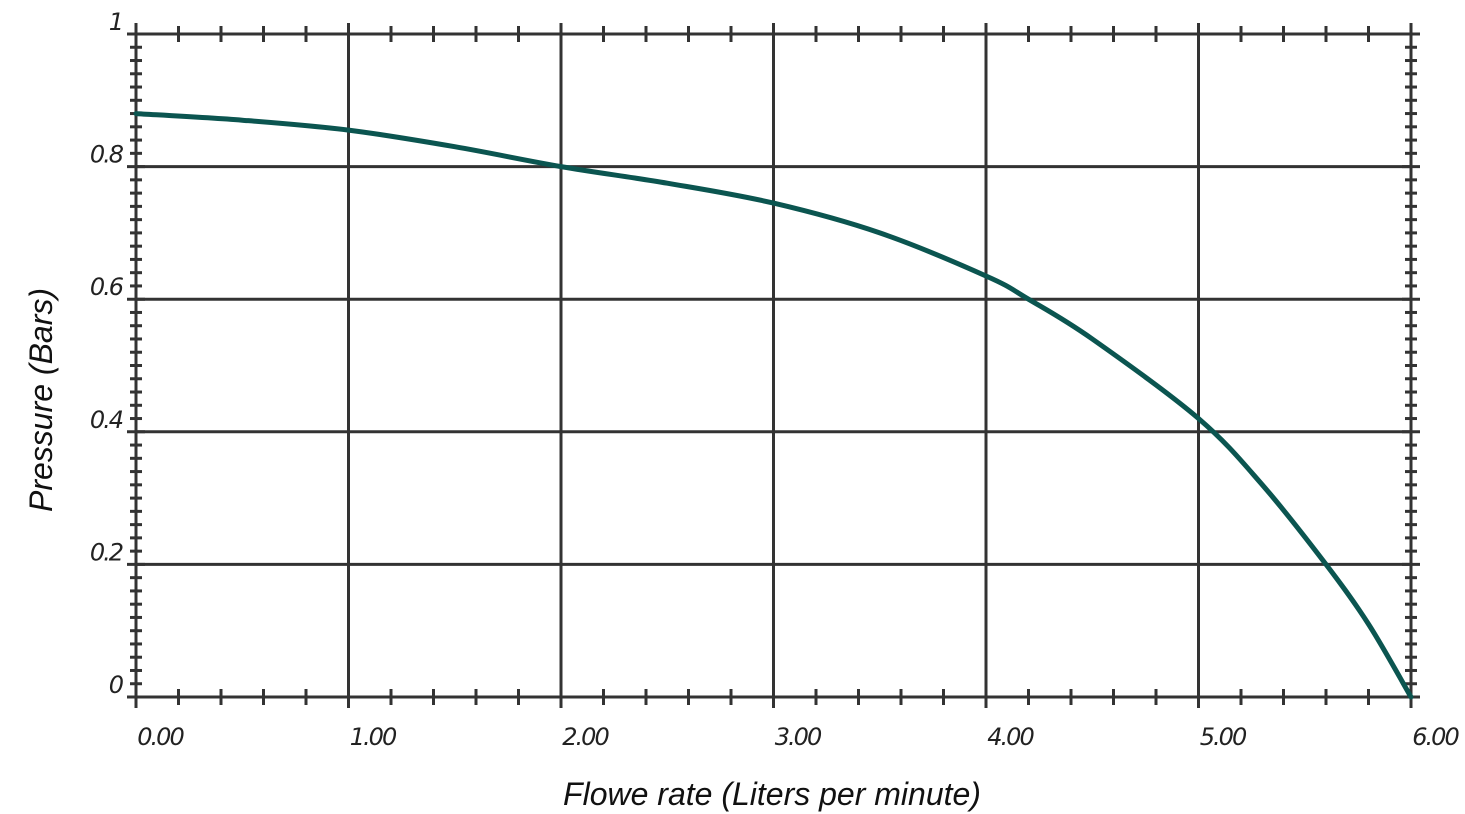 This screenshot has height=814, width=1465. I want to click on y-tick-label: 0.8, so click(107, 155).